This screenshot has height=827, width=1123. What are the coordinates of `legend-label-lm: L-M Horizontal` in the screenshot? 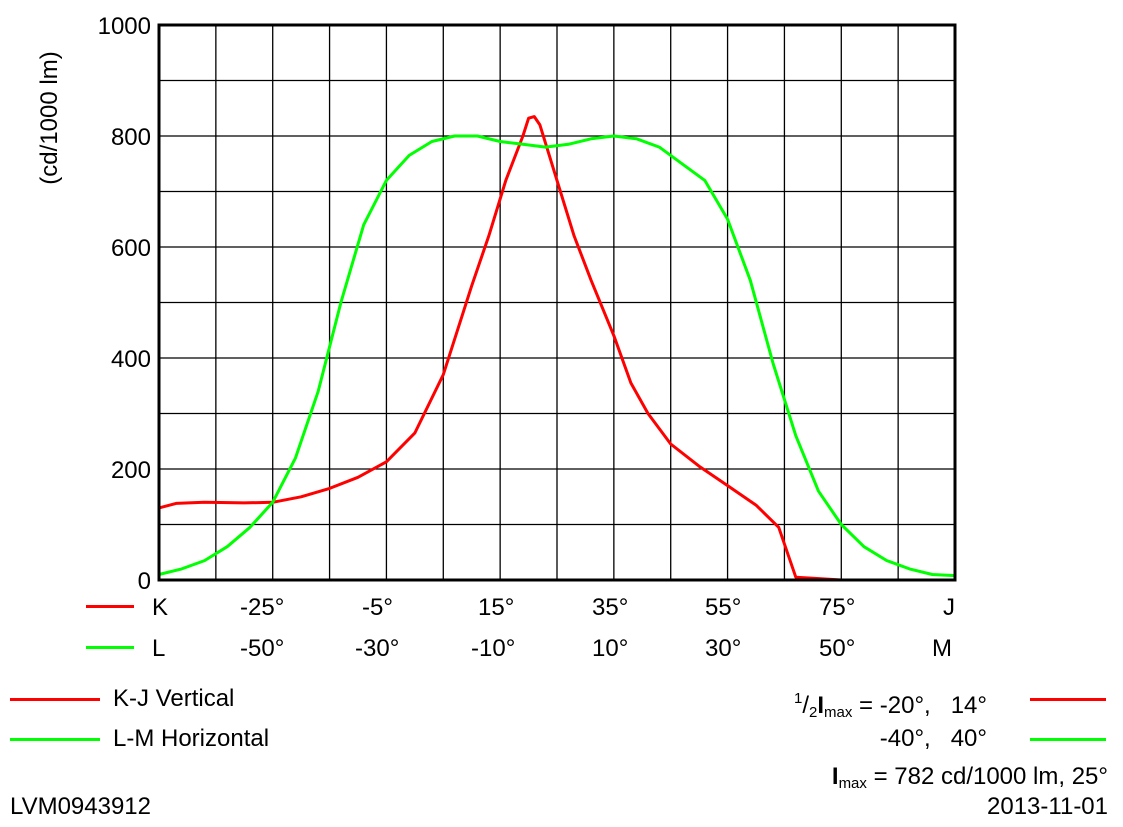 It's located at (191, 738).